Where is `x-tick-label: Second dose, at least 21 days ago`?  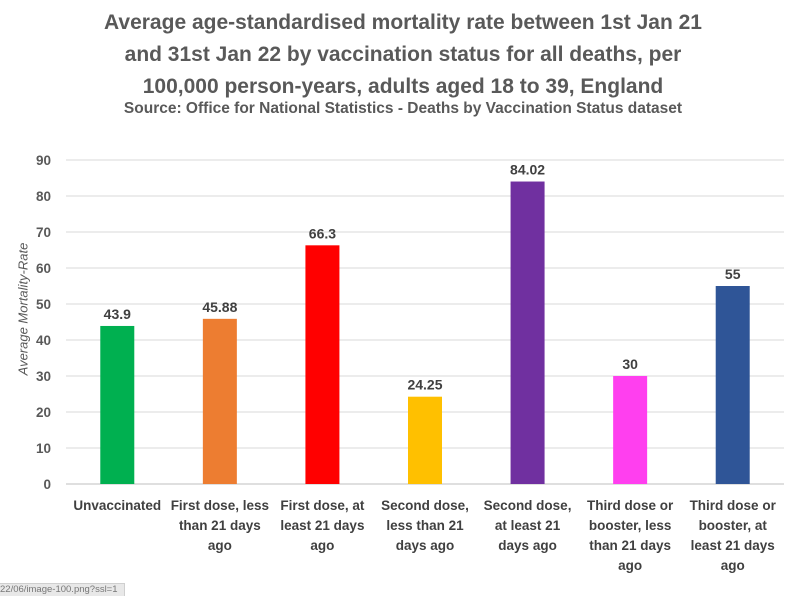
x-tick-label: Second dose, at least 21 days ago is located at coordinates (528, 526).